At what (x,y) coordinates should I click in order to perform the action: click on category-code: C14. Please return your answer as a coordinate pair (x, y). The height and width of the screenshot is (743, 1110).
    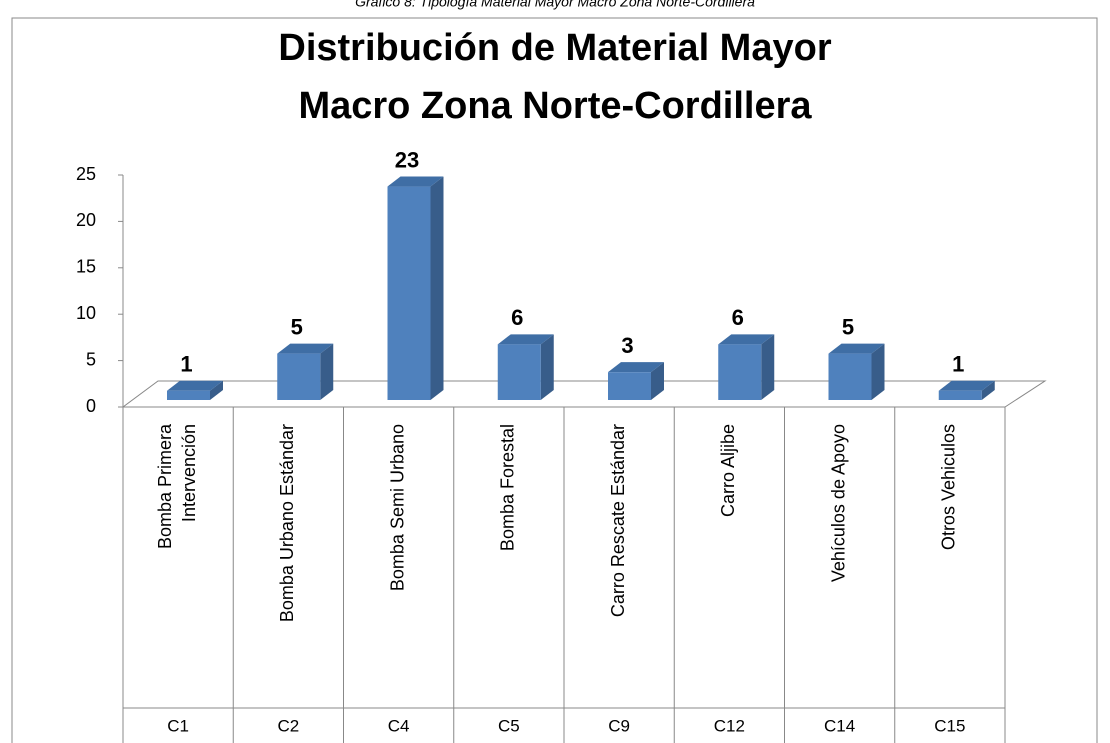
    Looking at the image, I should click on (839, 725).